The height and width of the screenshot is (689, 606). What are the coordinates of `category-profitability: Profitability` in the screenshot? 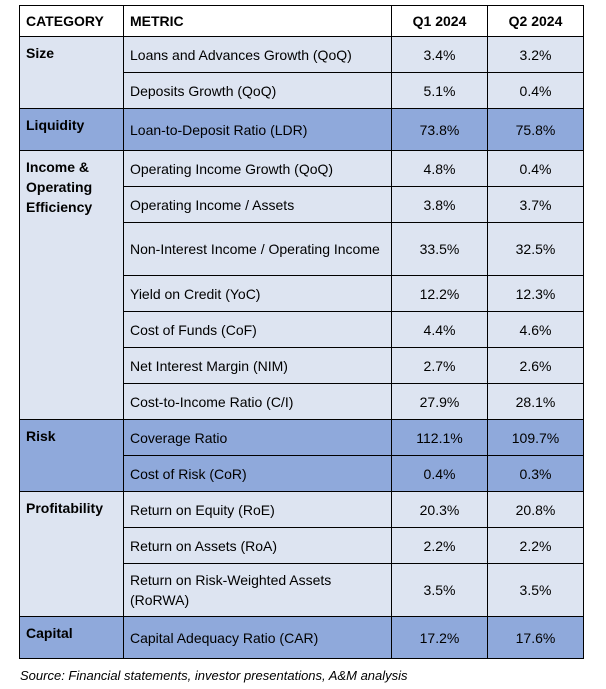 It's located at (71, 554).